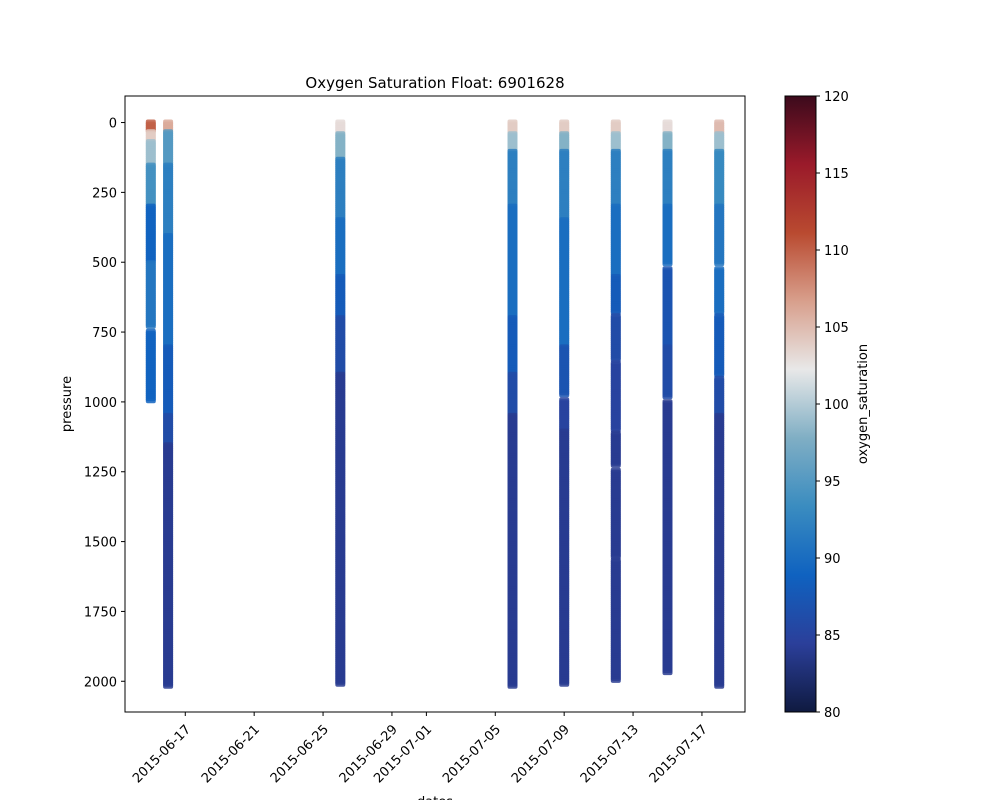  I want to click on x-tick-label: 2015-07-05, so click(472, 754).